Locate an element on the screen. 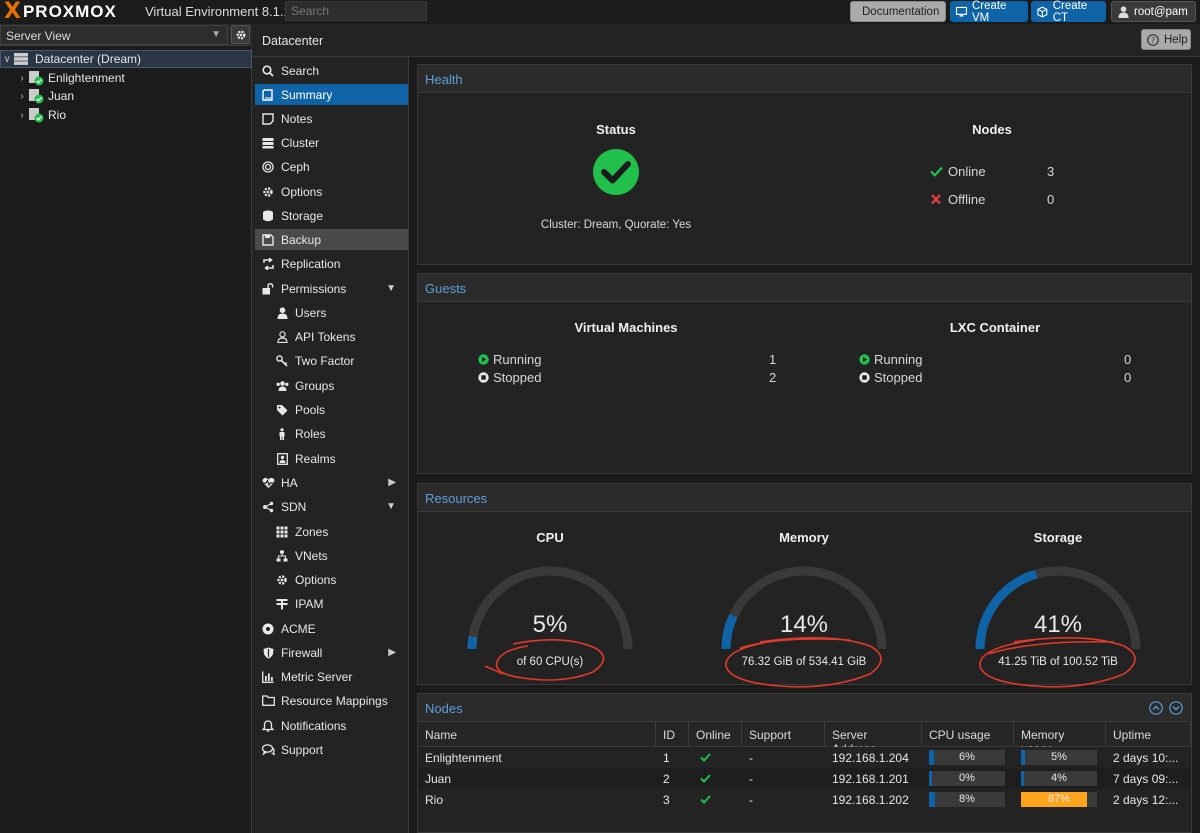 Image resolution: width=1200 pixels, height=833 pixels. column-header: Support is located at coordinates (783, 734).